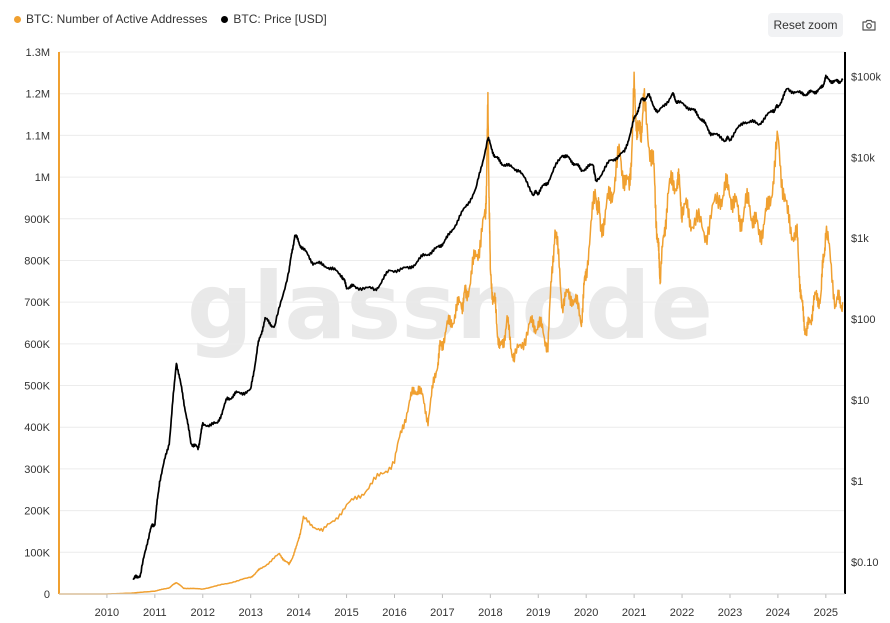 The width and height of the screenshot is (890, 623). Describe the element at coordinates (37, 387) in the screenshot. I see `left-tick-label: 500K` at that location.